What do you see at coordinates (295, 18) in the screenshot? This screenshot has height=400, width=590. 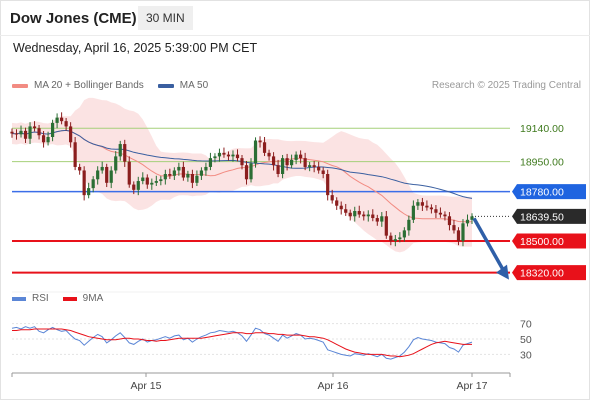 I see `chart-header: Dow Jones (CME) 30 MIN` at bounding box center [295, 18].